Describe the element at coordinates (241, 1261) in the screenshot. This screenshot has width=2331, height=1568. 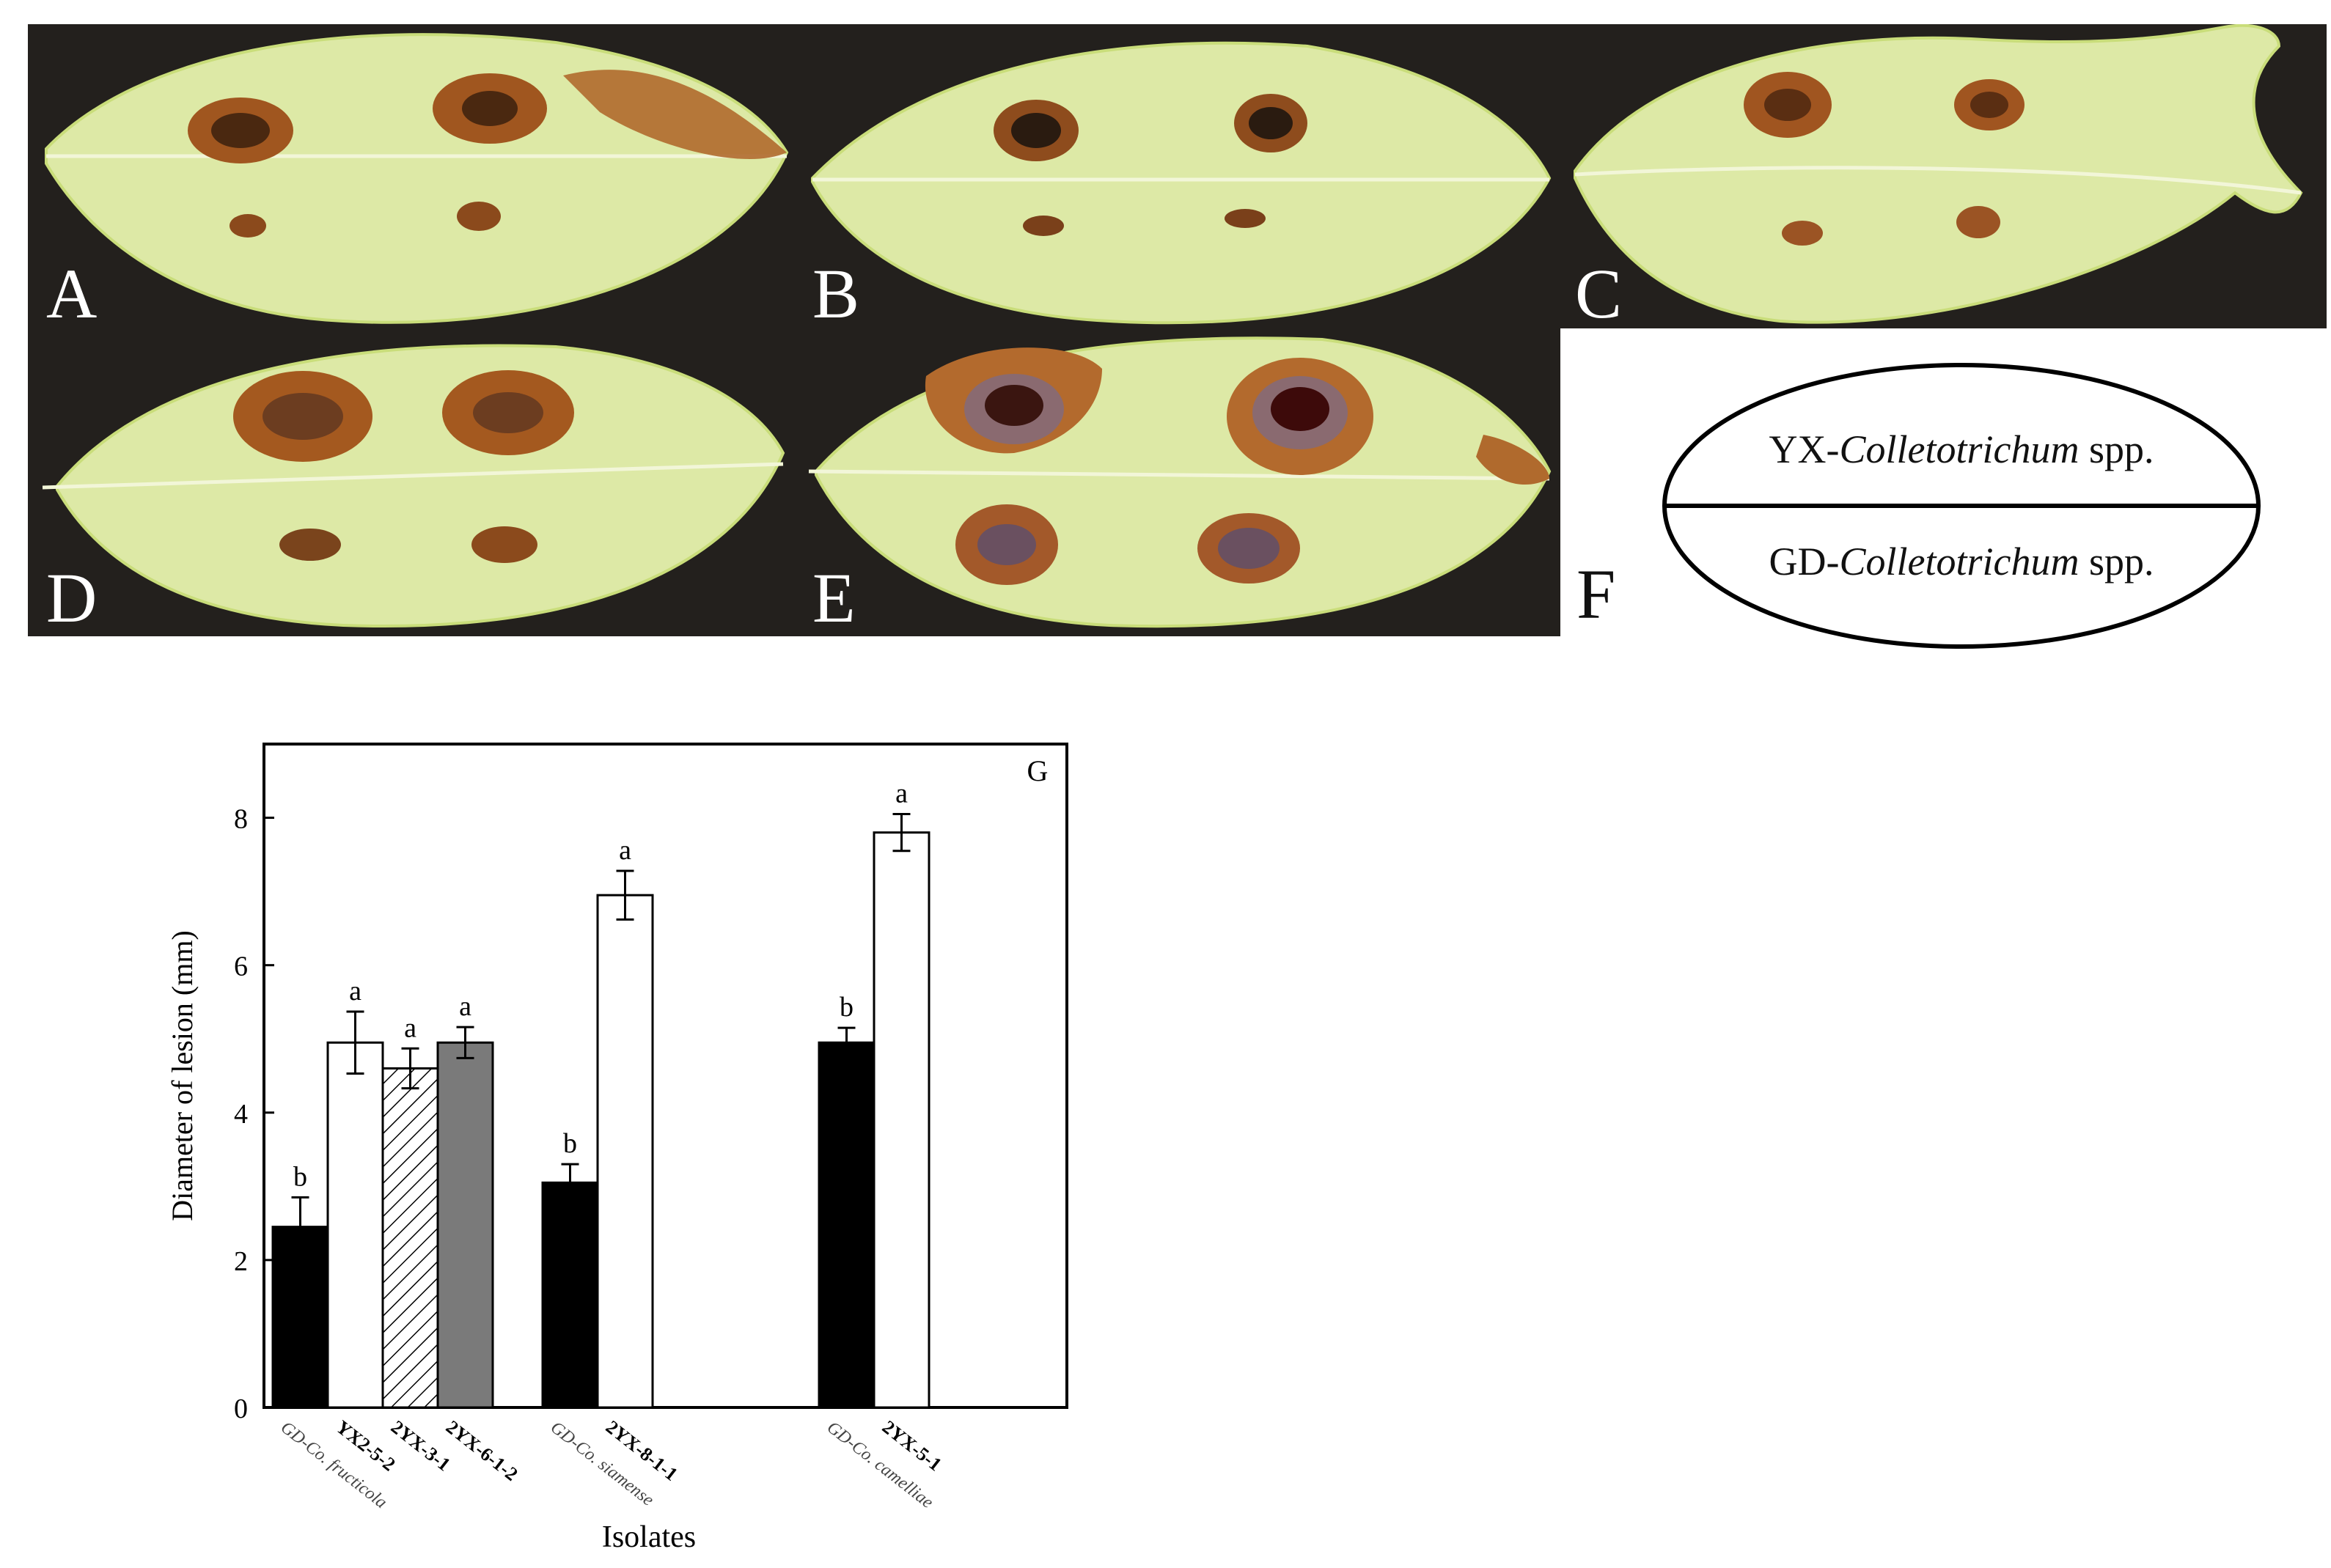
I see `y-tick-label: 2` at that location.